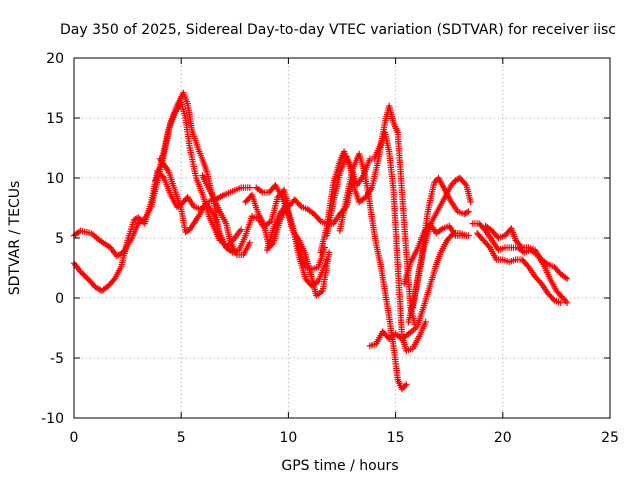 The height and width of the screenshot is (480, 640). Describe the element at coordinates (59, 299) in the screenshot. I see `y-tick-label: 0` at that location.